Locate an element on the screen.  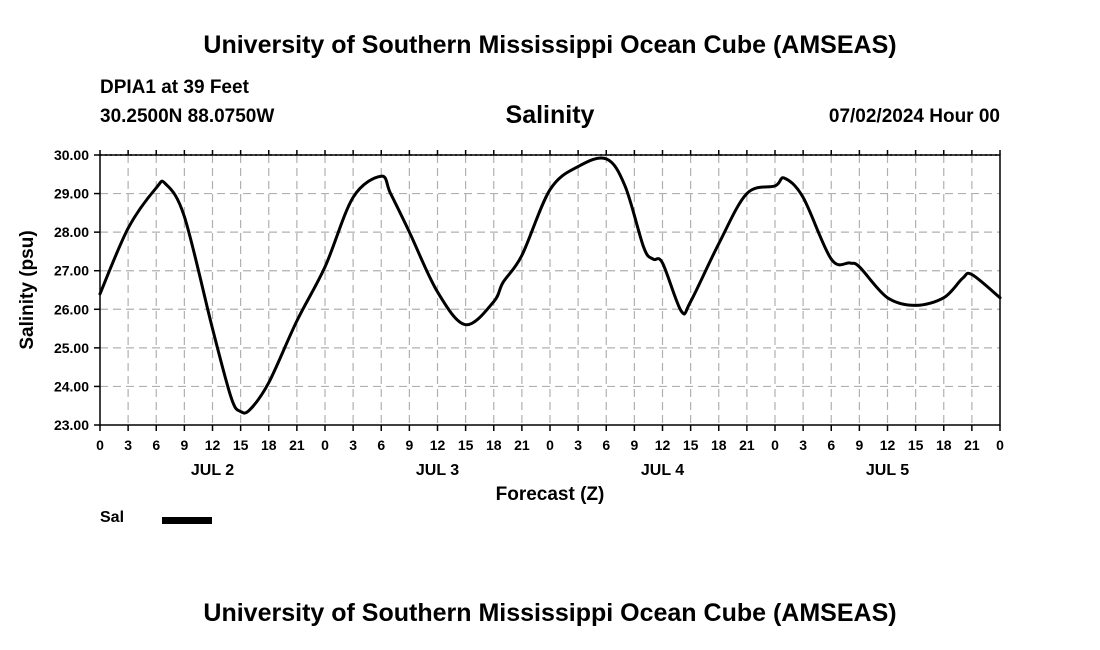
x-axis-label: Forecast (Z) is located at coordinates (550, 494).